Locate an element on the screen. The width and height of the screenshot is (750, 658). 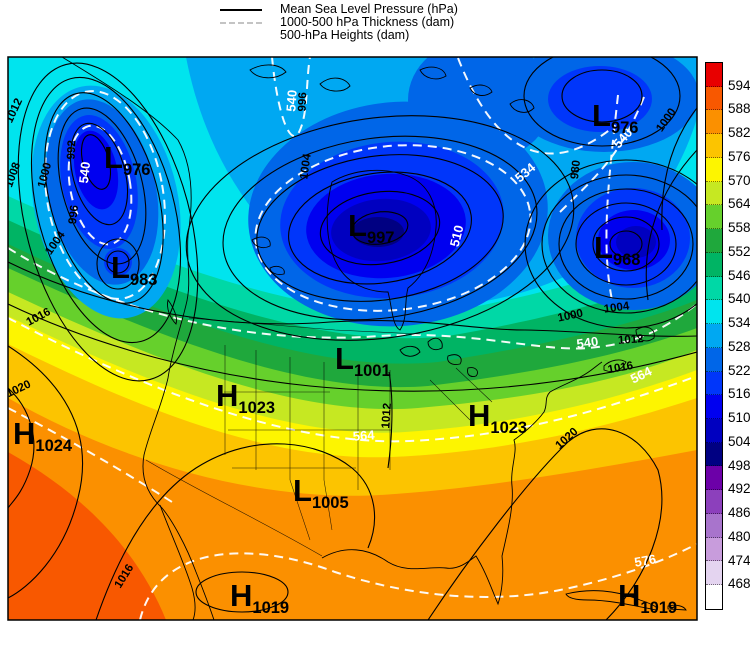
legend-row-heights: 500-hPa Heights (dam) is located at coordinates (339, 35).